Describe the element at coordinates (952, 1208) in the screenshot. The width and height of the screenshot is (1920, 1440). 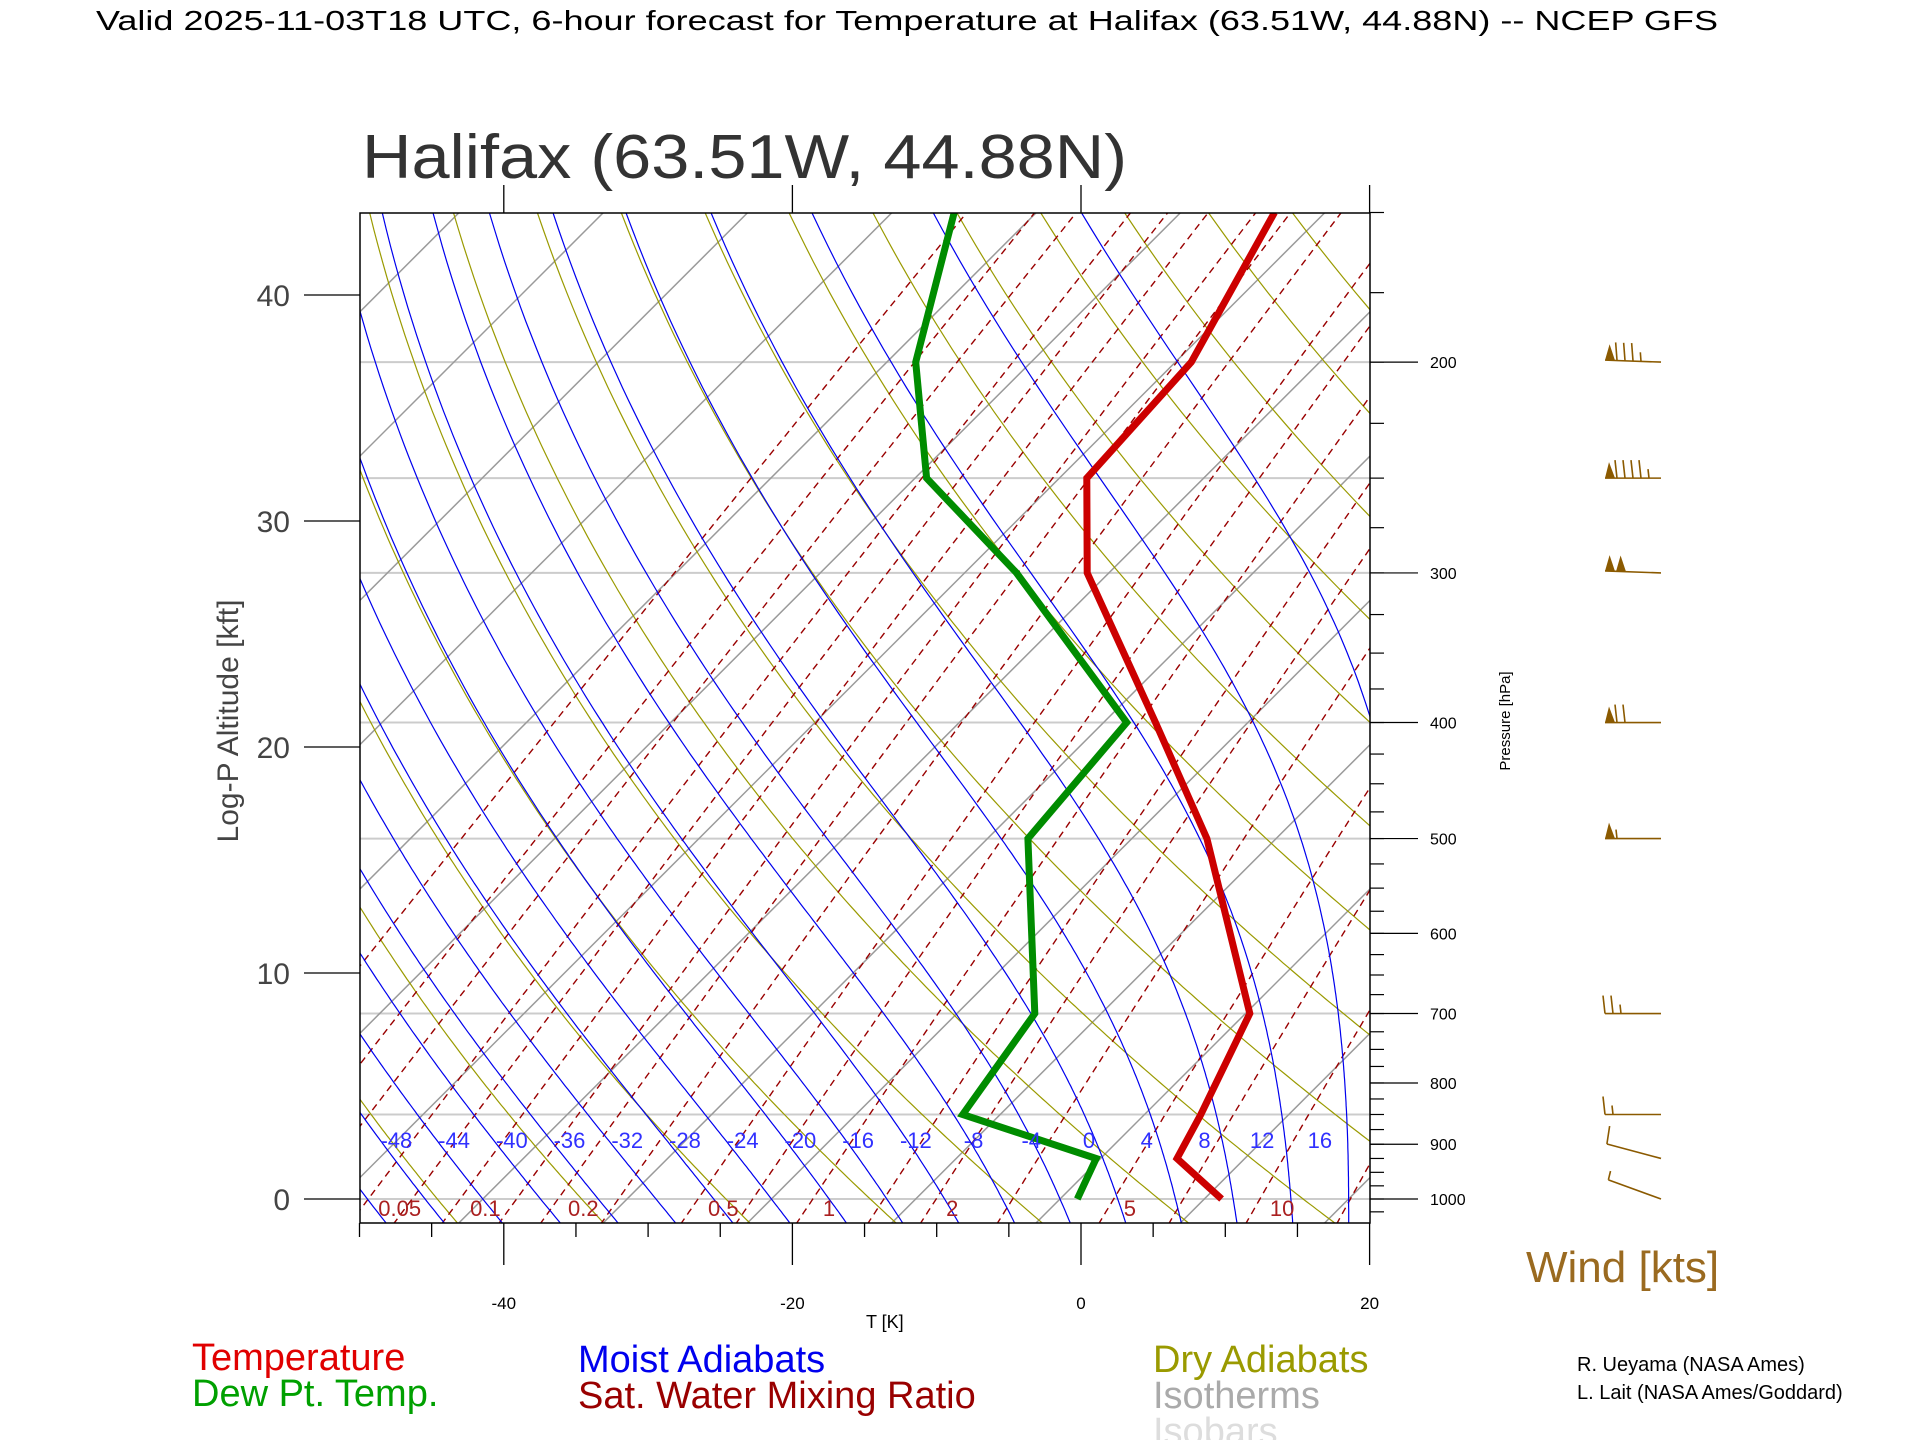
I see `mixing-ratio-label: 2` at that location.